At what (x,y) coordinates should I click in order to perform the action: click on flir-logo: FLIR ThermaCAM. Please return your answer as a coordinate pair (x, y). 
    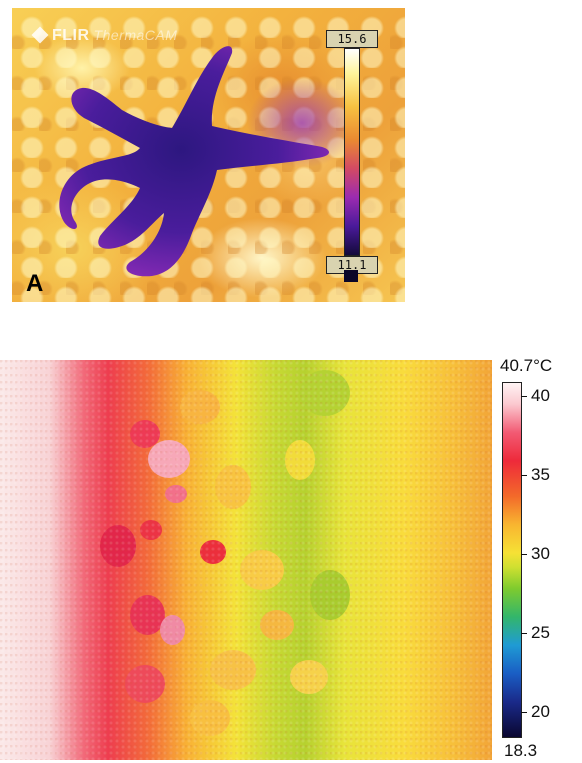
    Looking at the image, I should click on (104, 35).